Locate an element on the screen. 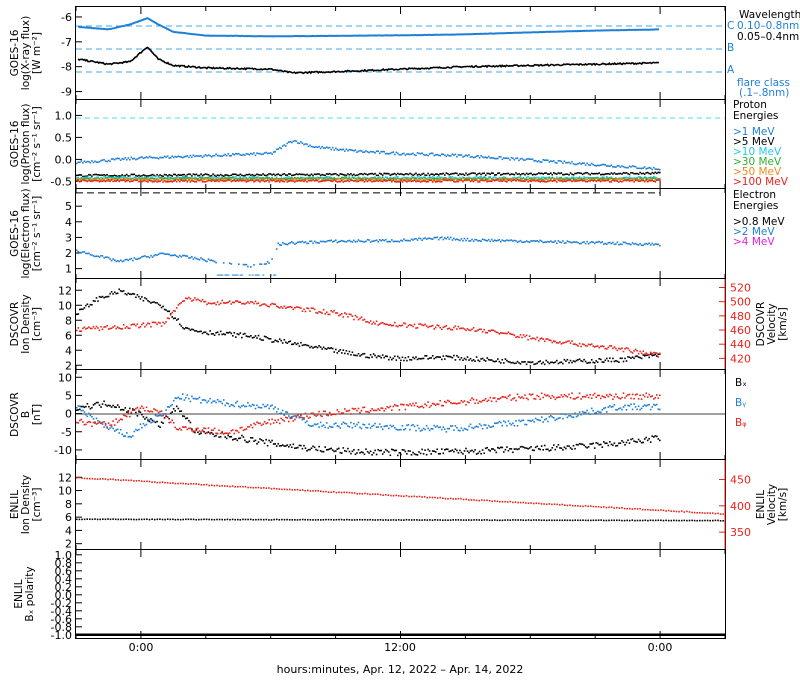  xray-series-line is located at coordinates (369, 27).